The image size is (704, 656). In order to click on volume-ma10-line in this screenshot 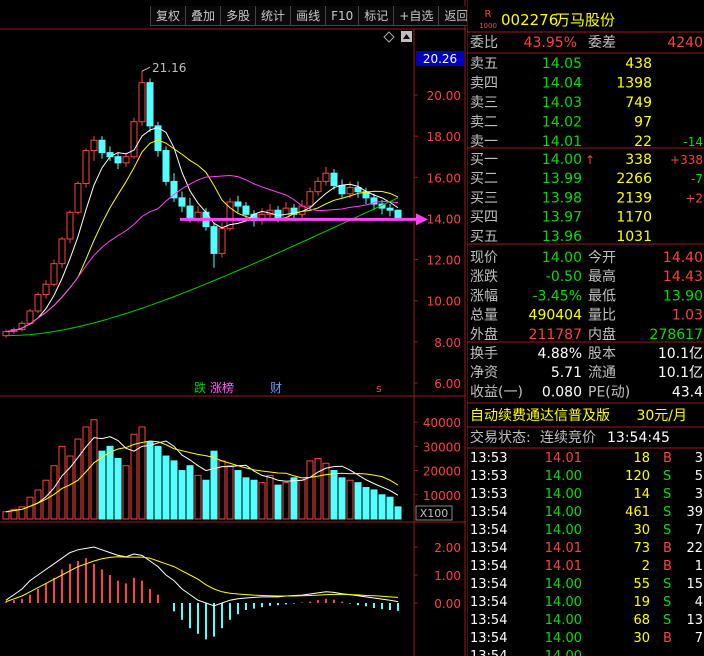, I will do `click(202, 476)`.